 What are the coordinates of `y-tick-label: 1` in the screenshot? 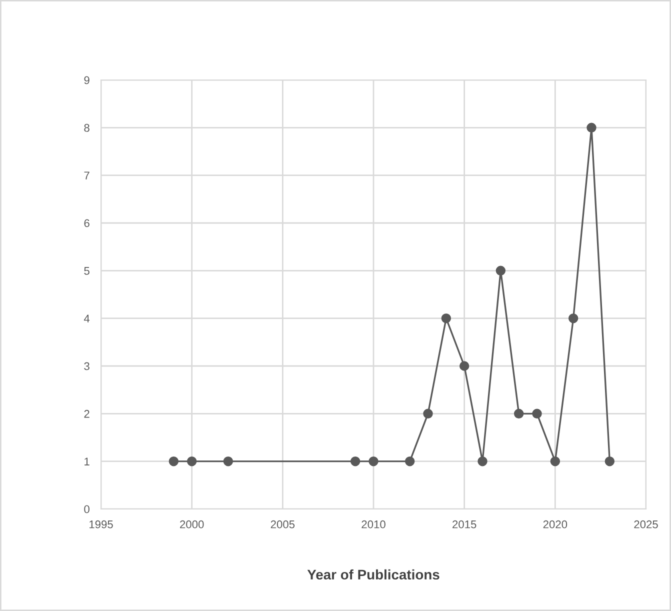 It's located at (87, 462).